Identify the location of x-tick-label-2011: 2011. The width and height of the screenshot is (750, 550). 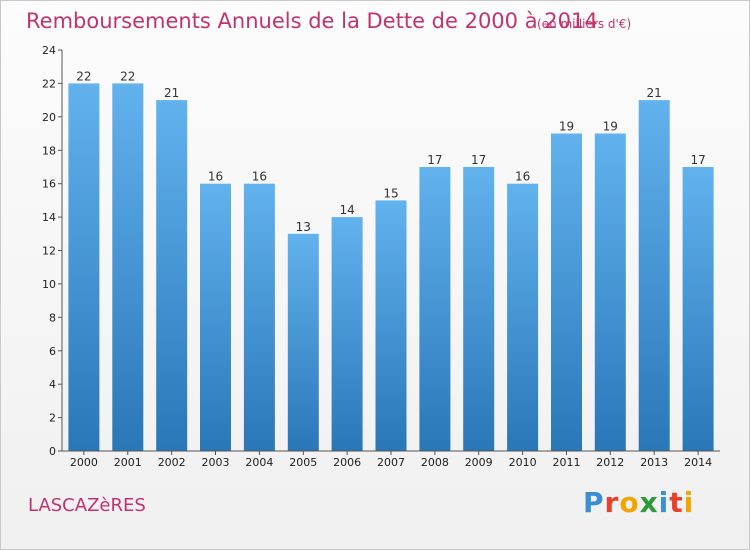
(567, 462).